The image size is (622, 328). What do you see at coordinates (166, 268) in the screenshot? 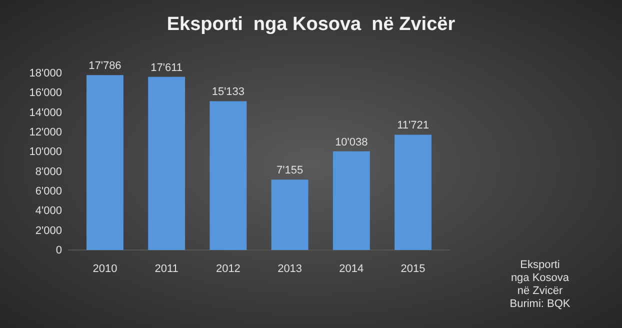
I see `x-tick-label: 2011` at bounding box center [166, 268].